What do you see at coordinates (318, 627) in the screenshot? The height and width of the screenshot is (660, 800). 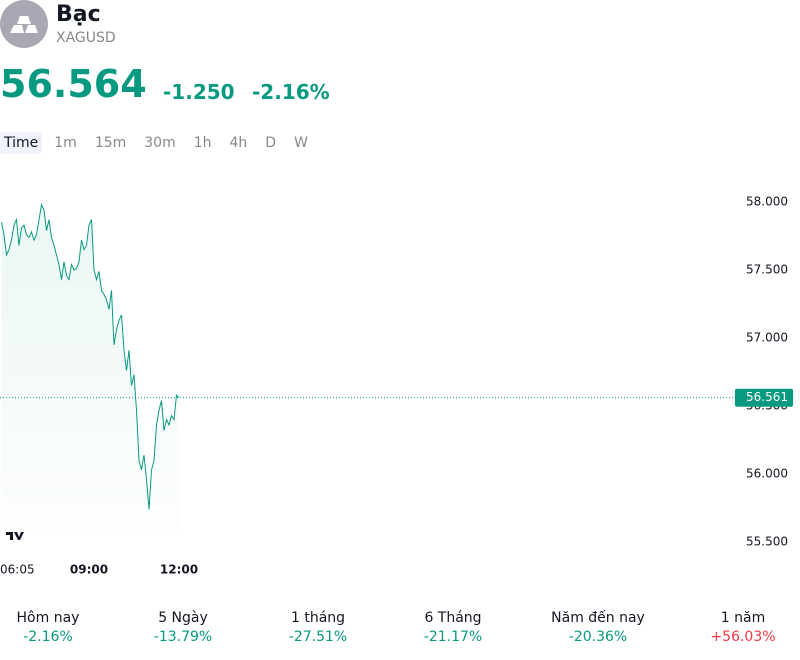 I see `stat: 1 tháng -27.51%` at bounding box center [318, 627].